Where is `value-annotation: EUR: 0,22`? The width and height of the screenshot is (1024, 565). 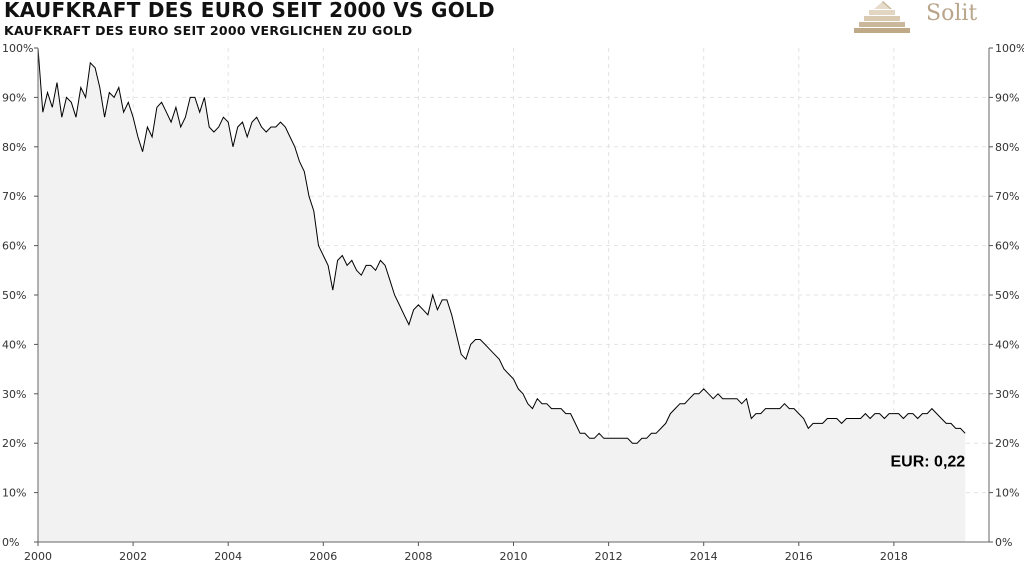
value-annotation: EUR: 0,22 is located at coordinates (927, 461).